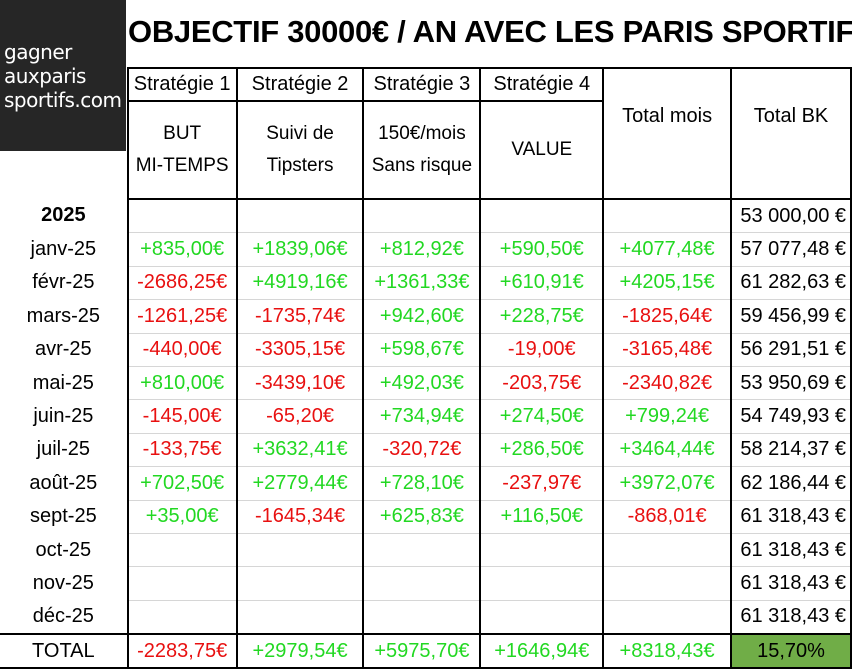 This screenshot has width=852, height=669. Describe the element at coordinates (38, 52) in the screenshot. I see `logo-line-1: gagner` at that location.